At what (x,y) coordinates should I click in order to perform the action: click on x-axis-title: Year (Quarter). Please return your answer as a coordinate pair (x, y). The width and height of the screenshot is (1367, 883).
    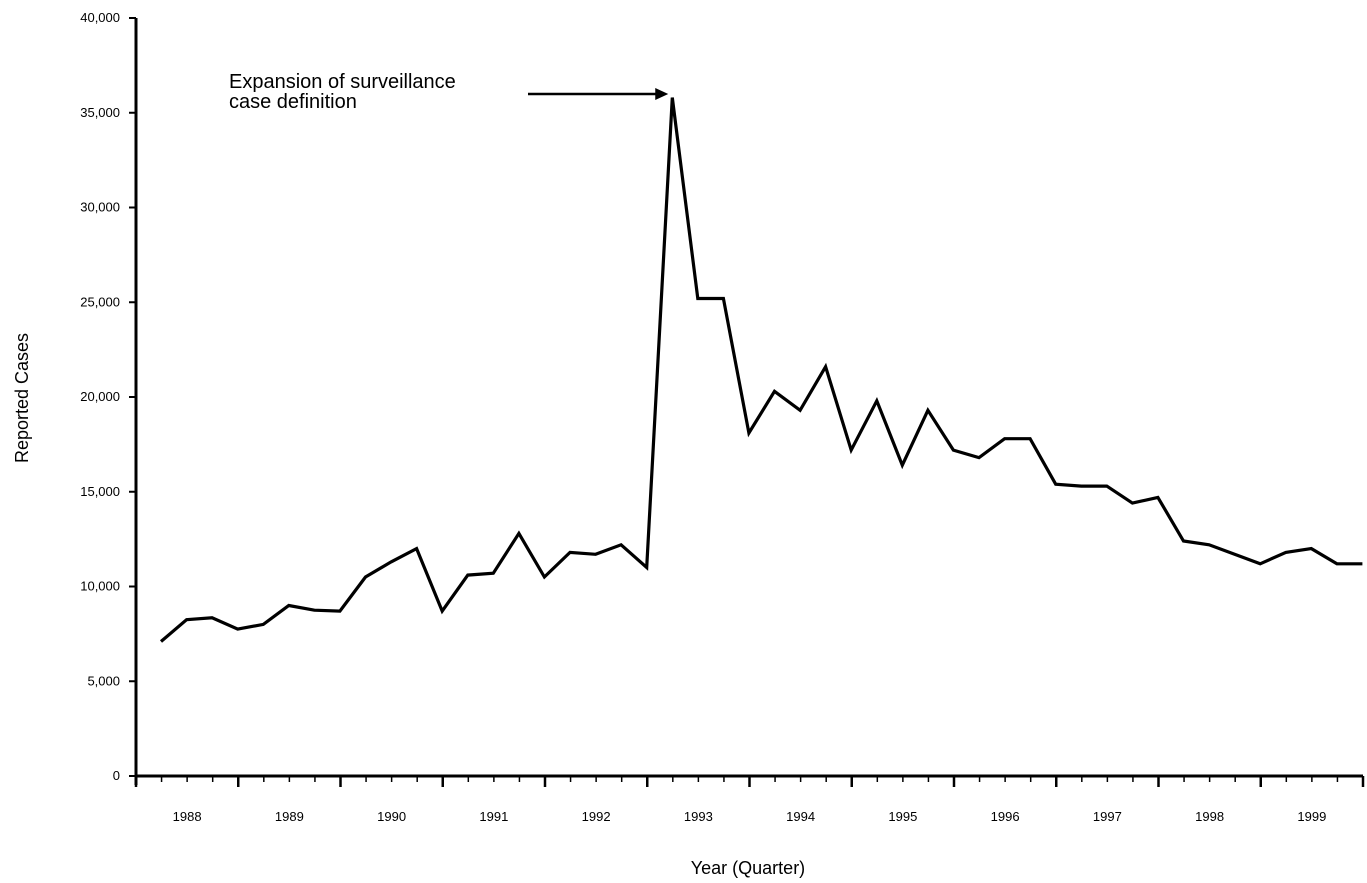
    Looking at the image, I should click on (748, 868).